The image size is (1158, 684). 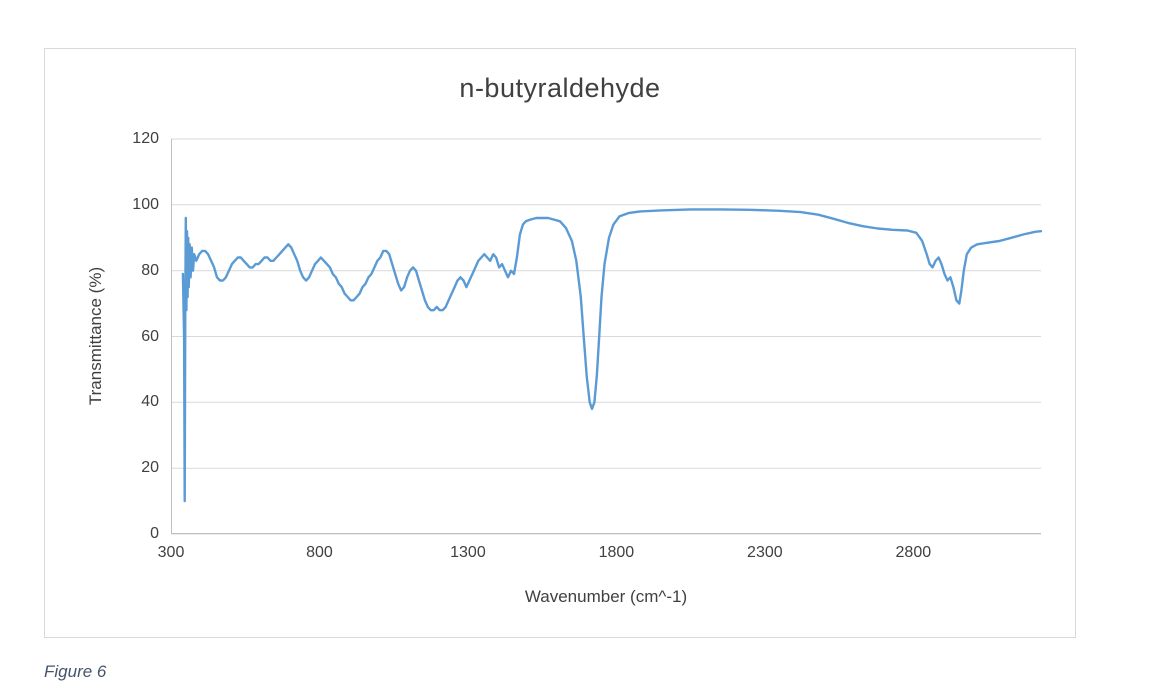 I want to click on x-axis-tick-label: 1300, so click(x=468, y=552).